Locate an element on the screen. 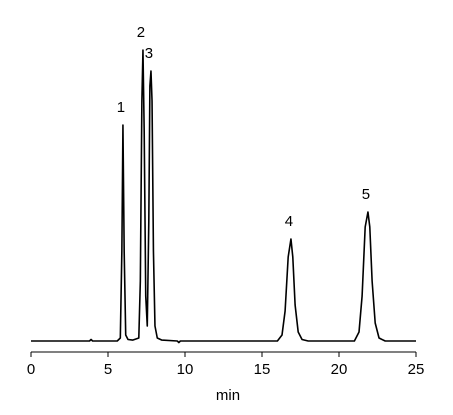 The width and height of the screenshot is (453, 415). x-tick-label: 20 is located at coordinates (339, 369).